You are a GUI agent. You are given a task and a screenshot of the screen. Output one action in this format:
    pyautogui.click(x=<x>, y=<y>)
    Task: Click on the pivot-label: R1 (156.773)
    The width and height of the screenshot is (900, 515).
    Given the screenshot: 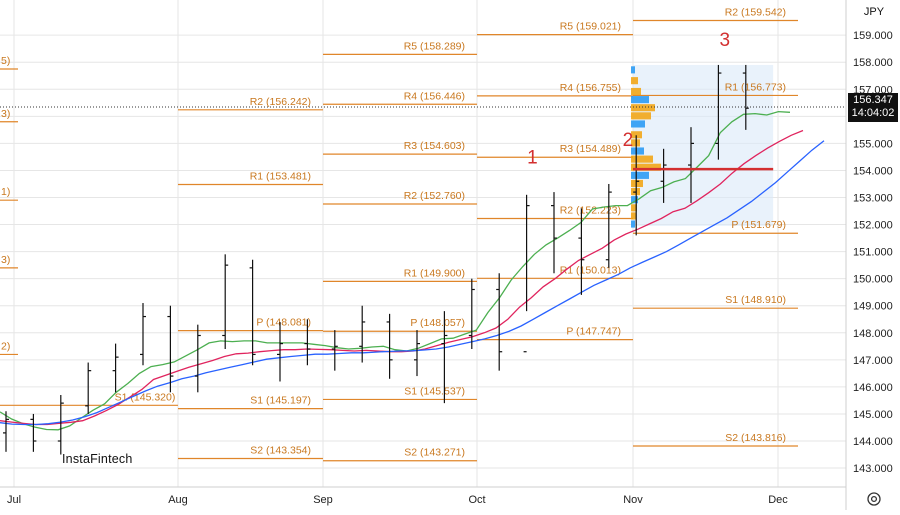 What is the action you would take?
    pyautogui.click(x=755, y=87)
    